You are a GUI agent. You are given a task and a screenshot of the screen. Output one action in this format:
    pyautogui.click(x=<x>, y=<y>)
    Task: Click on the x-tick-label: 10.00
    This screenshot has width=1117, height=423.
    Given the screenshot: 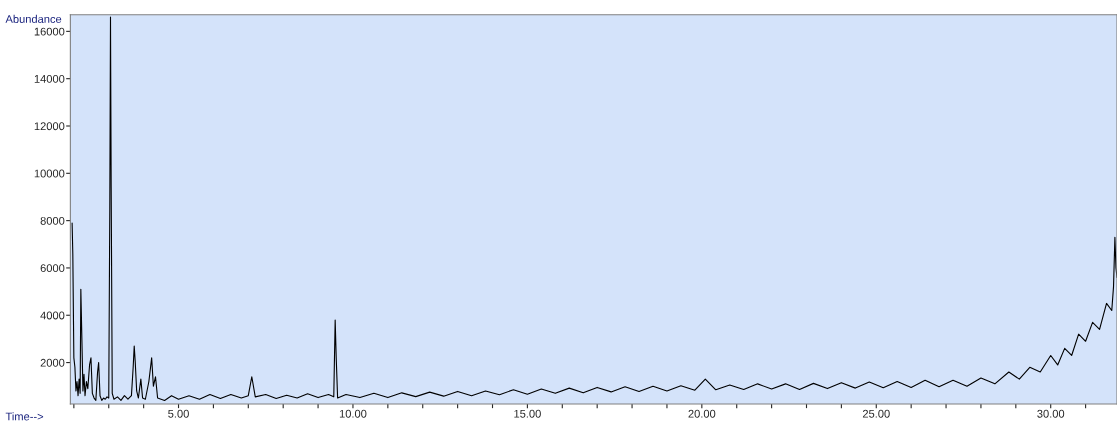 What is the action you would take?
    pyautogui.click(x=353, y=413)
    